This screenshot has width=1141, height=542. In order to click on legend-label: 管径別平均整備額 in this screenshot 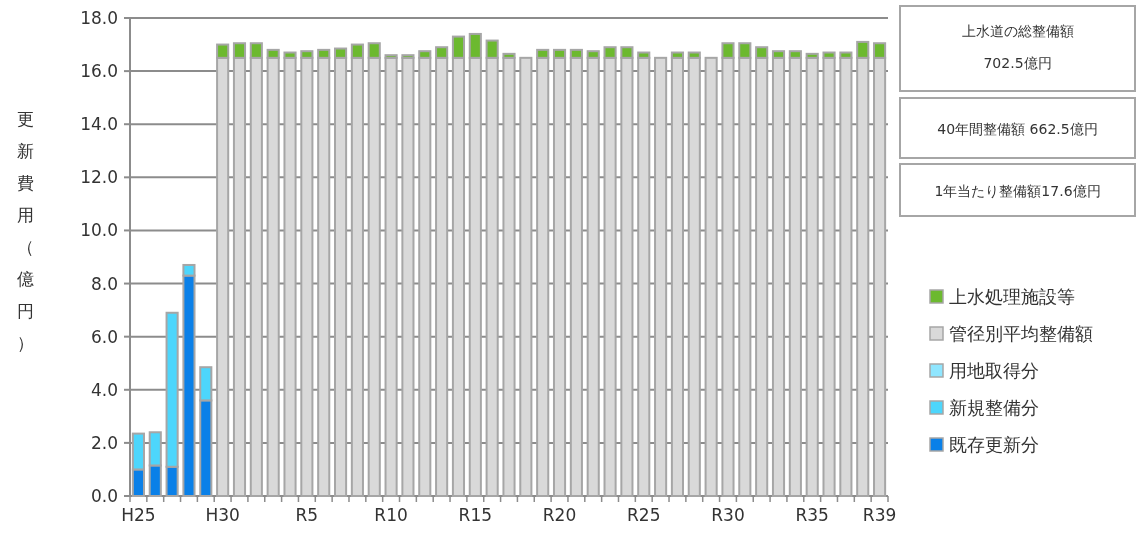, I will do `click(1021, 333)`.